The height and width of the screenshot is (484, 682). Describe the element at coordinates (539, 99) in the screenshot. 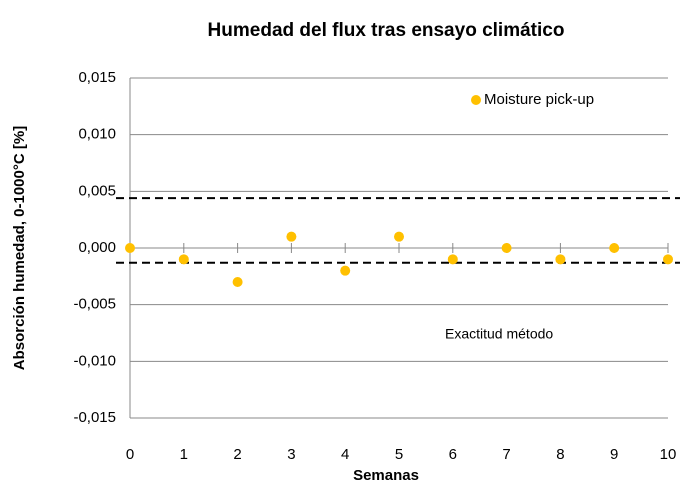

I see `legend-label: Moisture pick-up` at that location.